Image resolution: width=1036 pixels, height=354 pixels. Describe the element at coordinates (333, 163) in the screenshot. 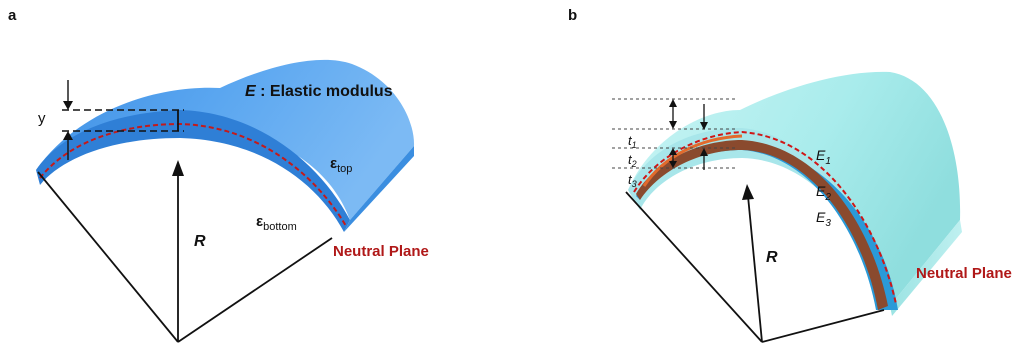

I see `epsilon-top-symbol: ε` at that location.